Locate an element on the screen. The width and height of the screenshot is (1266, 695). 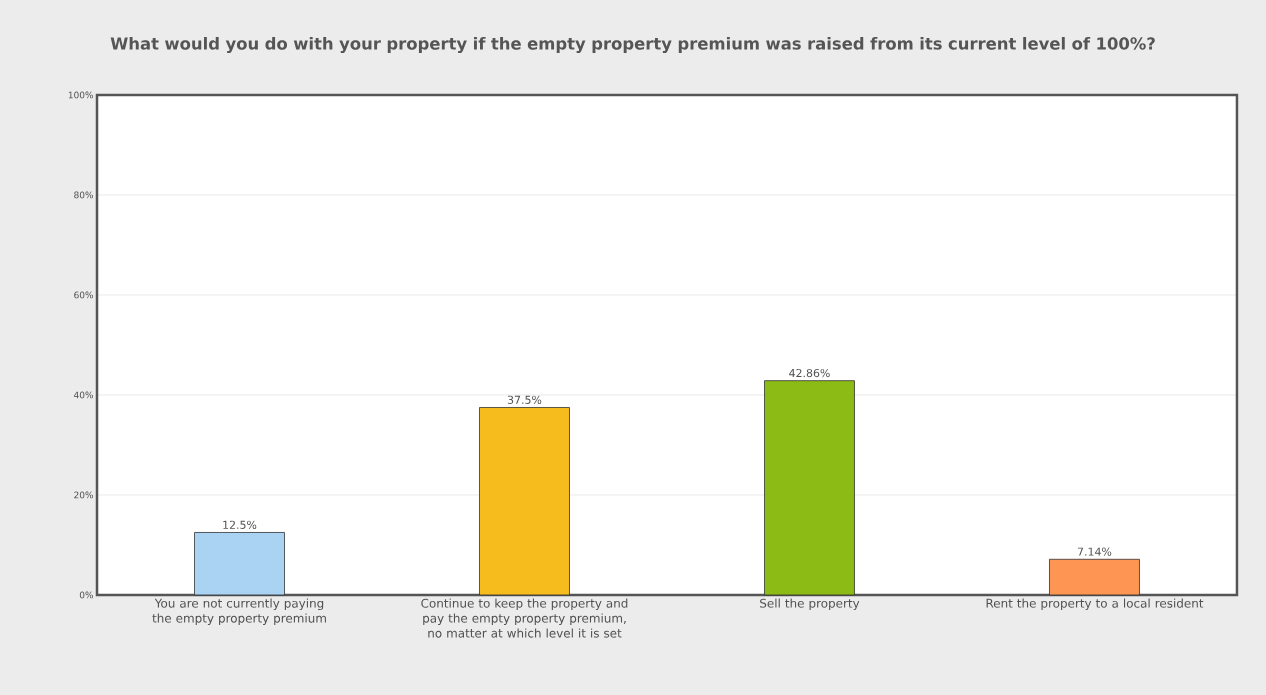
y-tick-label: 0% is located at coordinates (86, 595).